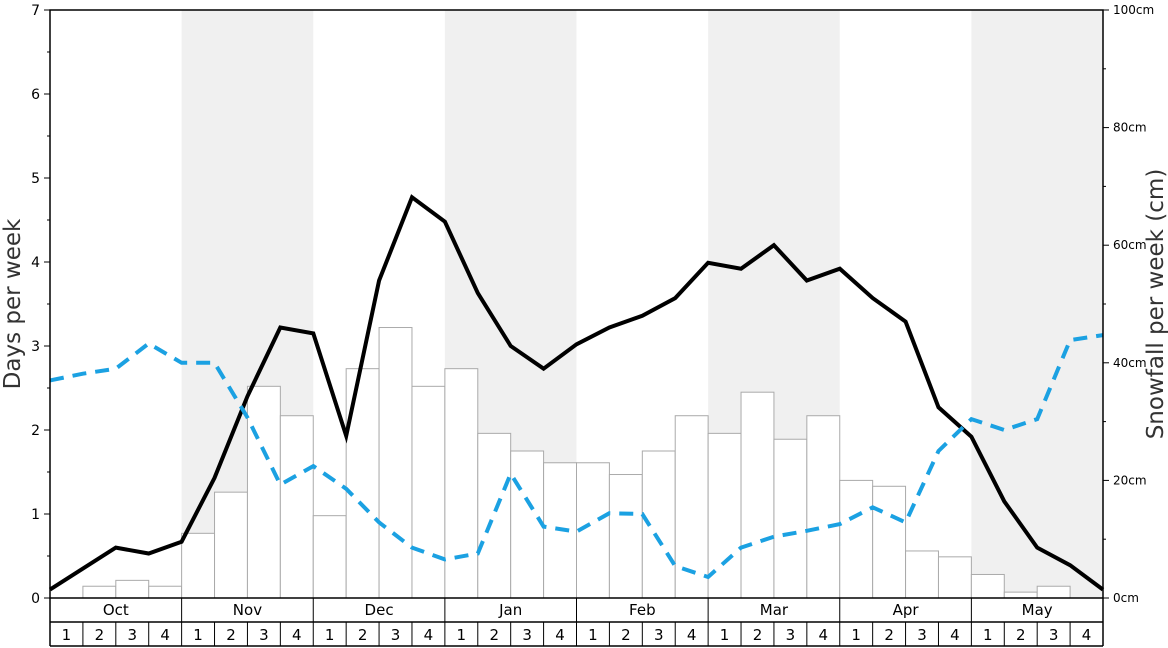  I want to click on left-tick-label: 5, so click(35, 179).